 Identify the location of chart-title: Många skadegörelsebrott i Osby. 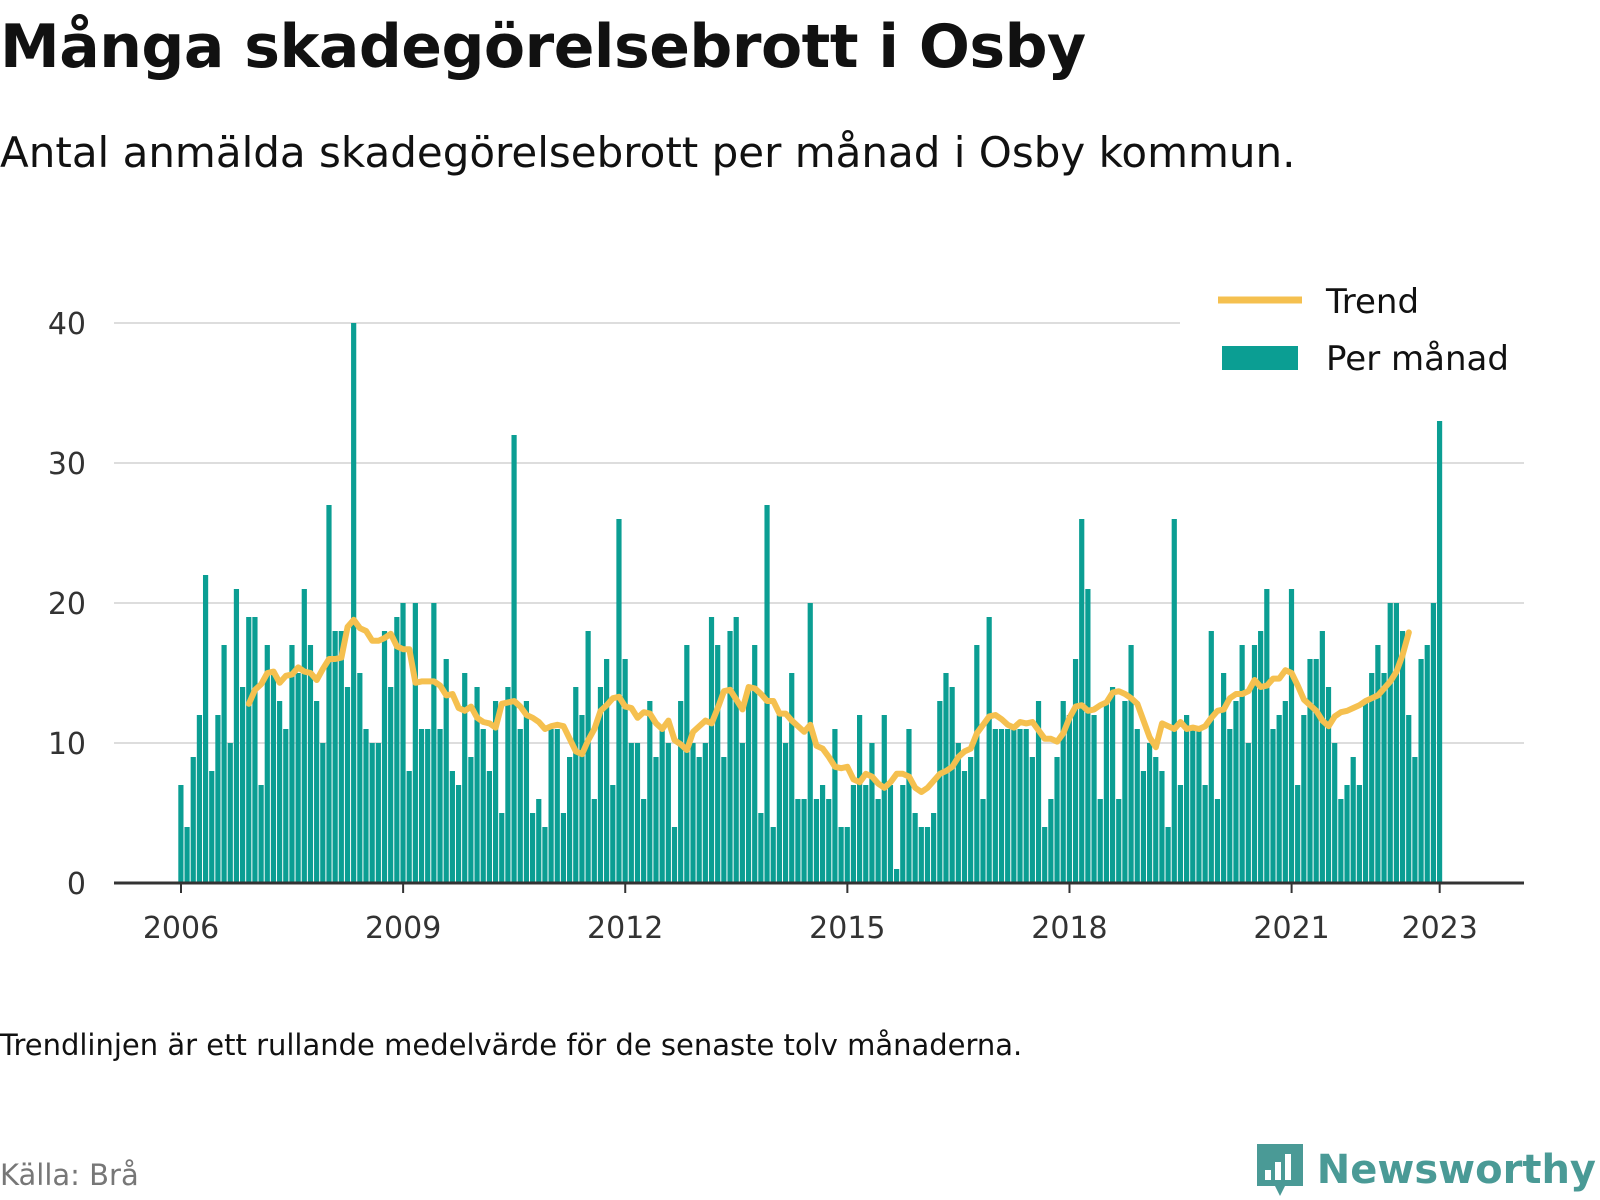
(543, 47).